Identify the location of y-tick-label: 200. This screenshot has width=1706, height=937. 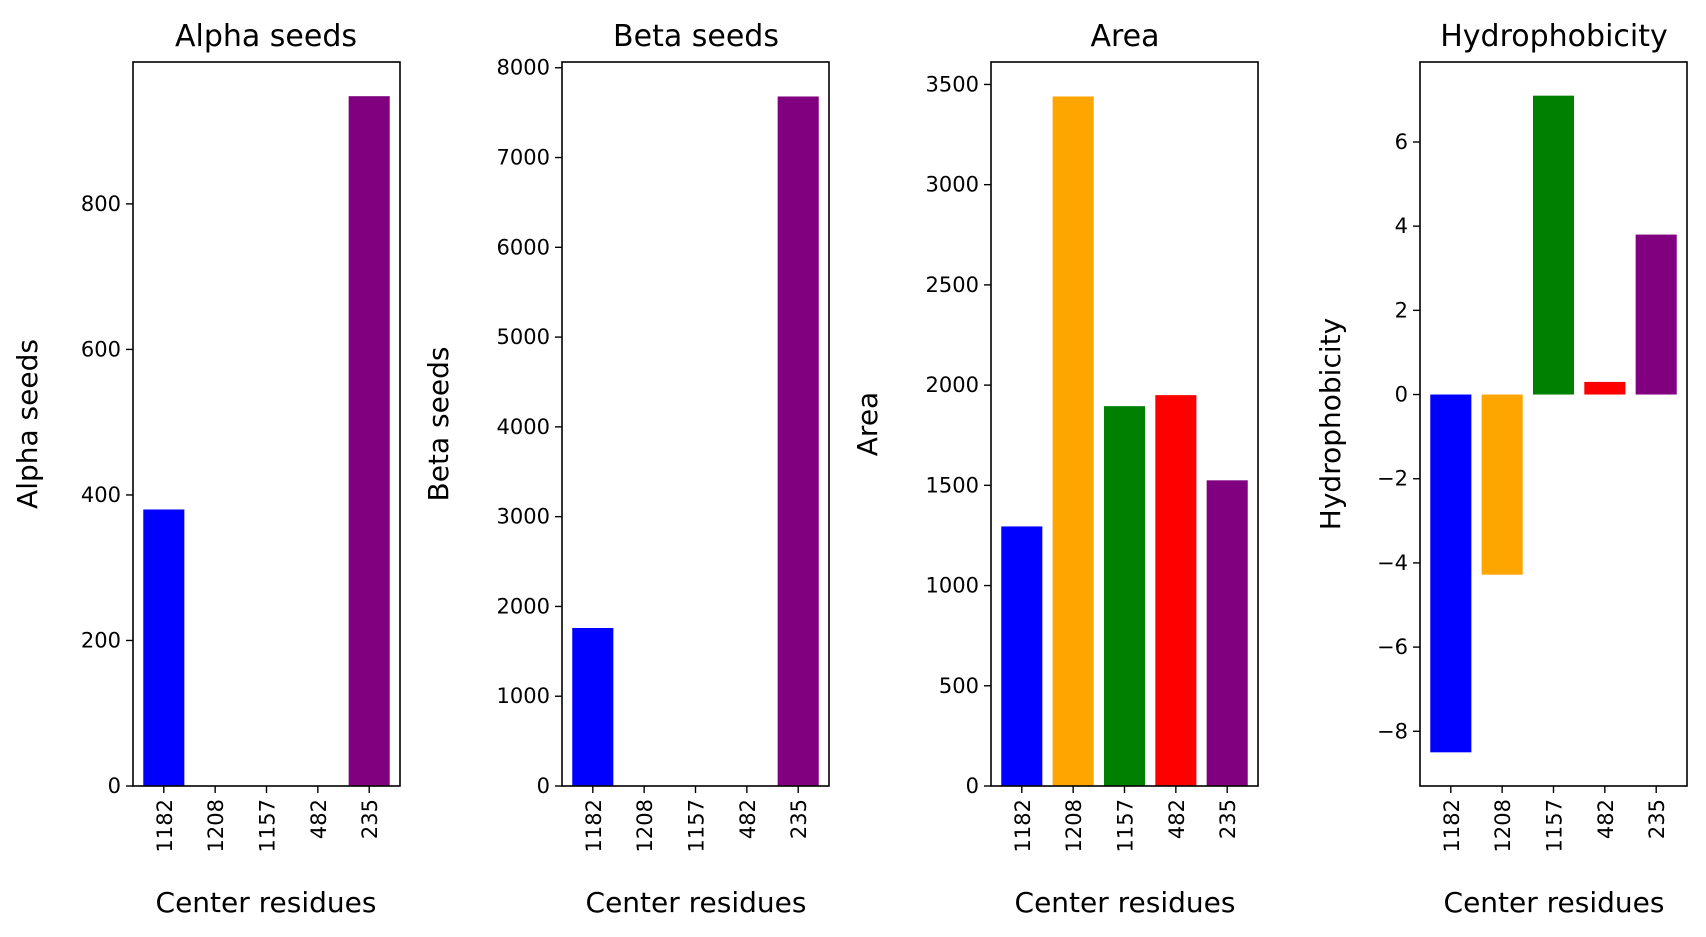
(101, 640).